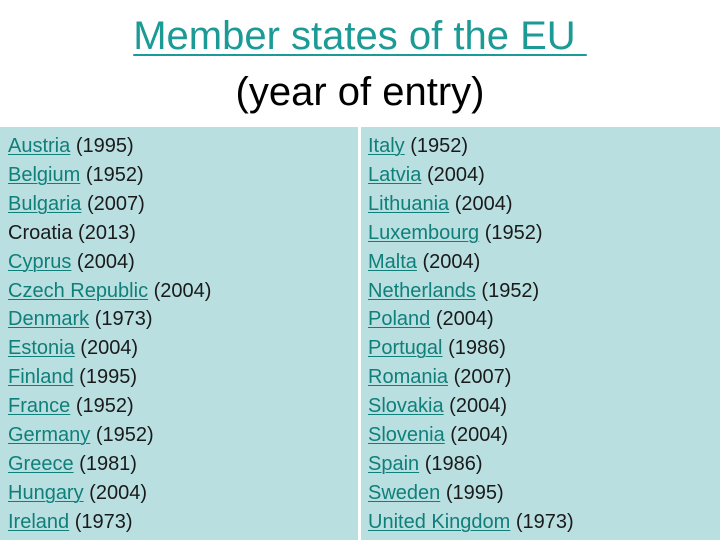 This screenshot has height=540, width=720. What do you see at coordinates (360, 92) in the screenshot?
I see `title-subtitle: (year of entry)` at bounding box center [360, 92].